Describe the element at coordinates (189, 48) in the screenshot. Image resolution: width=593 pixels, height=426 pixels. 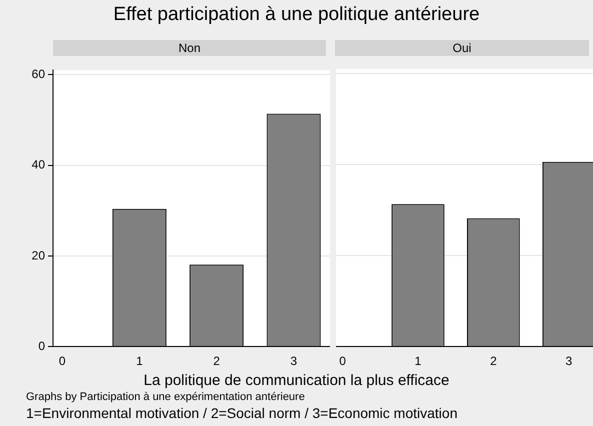
I see `chart-subtitle: Non` at that location.